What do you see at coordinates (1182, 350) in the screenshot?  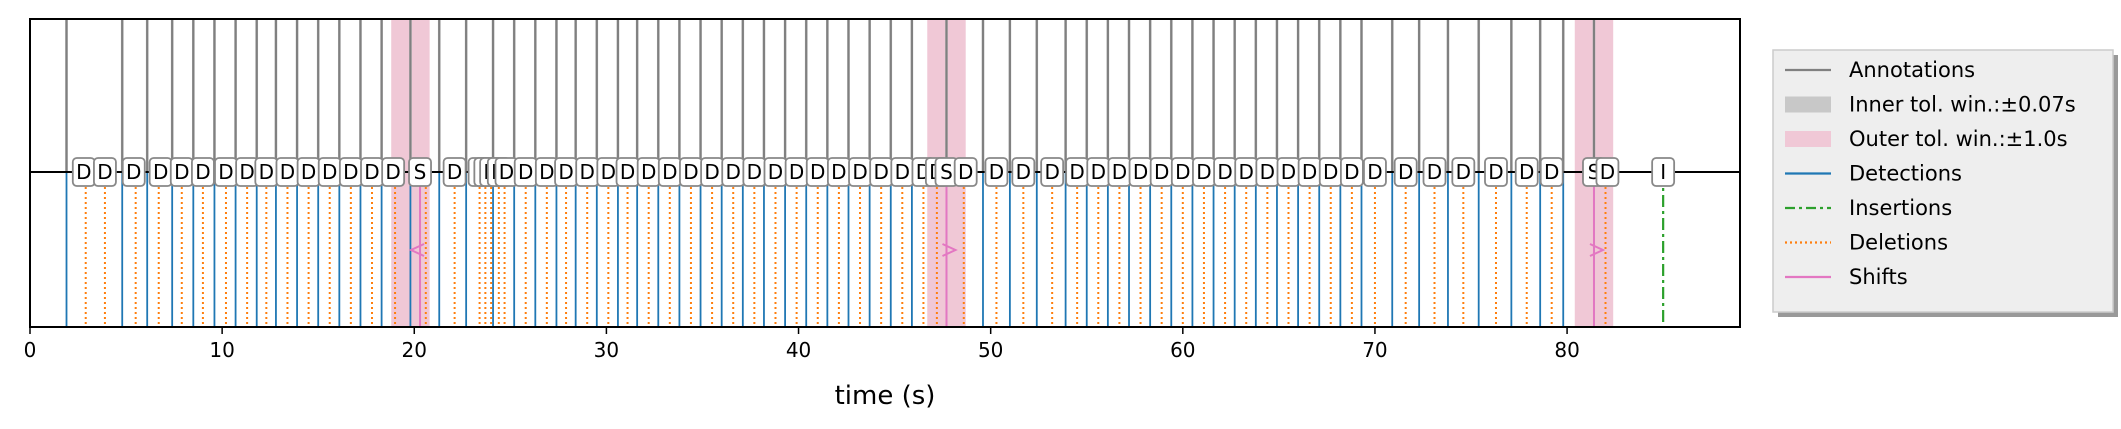 I see `x-tick-label: 60` at bounding box center [1182, 350].